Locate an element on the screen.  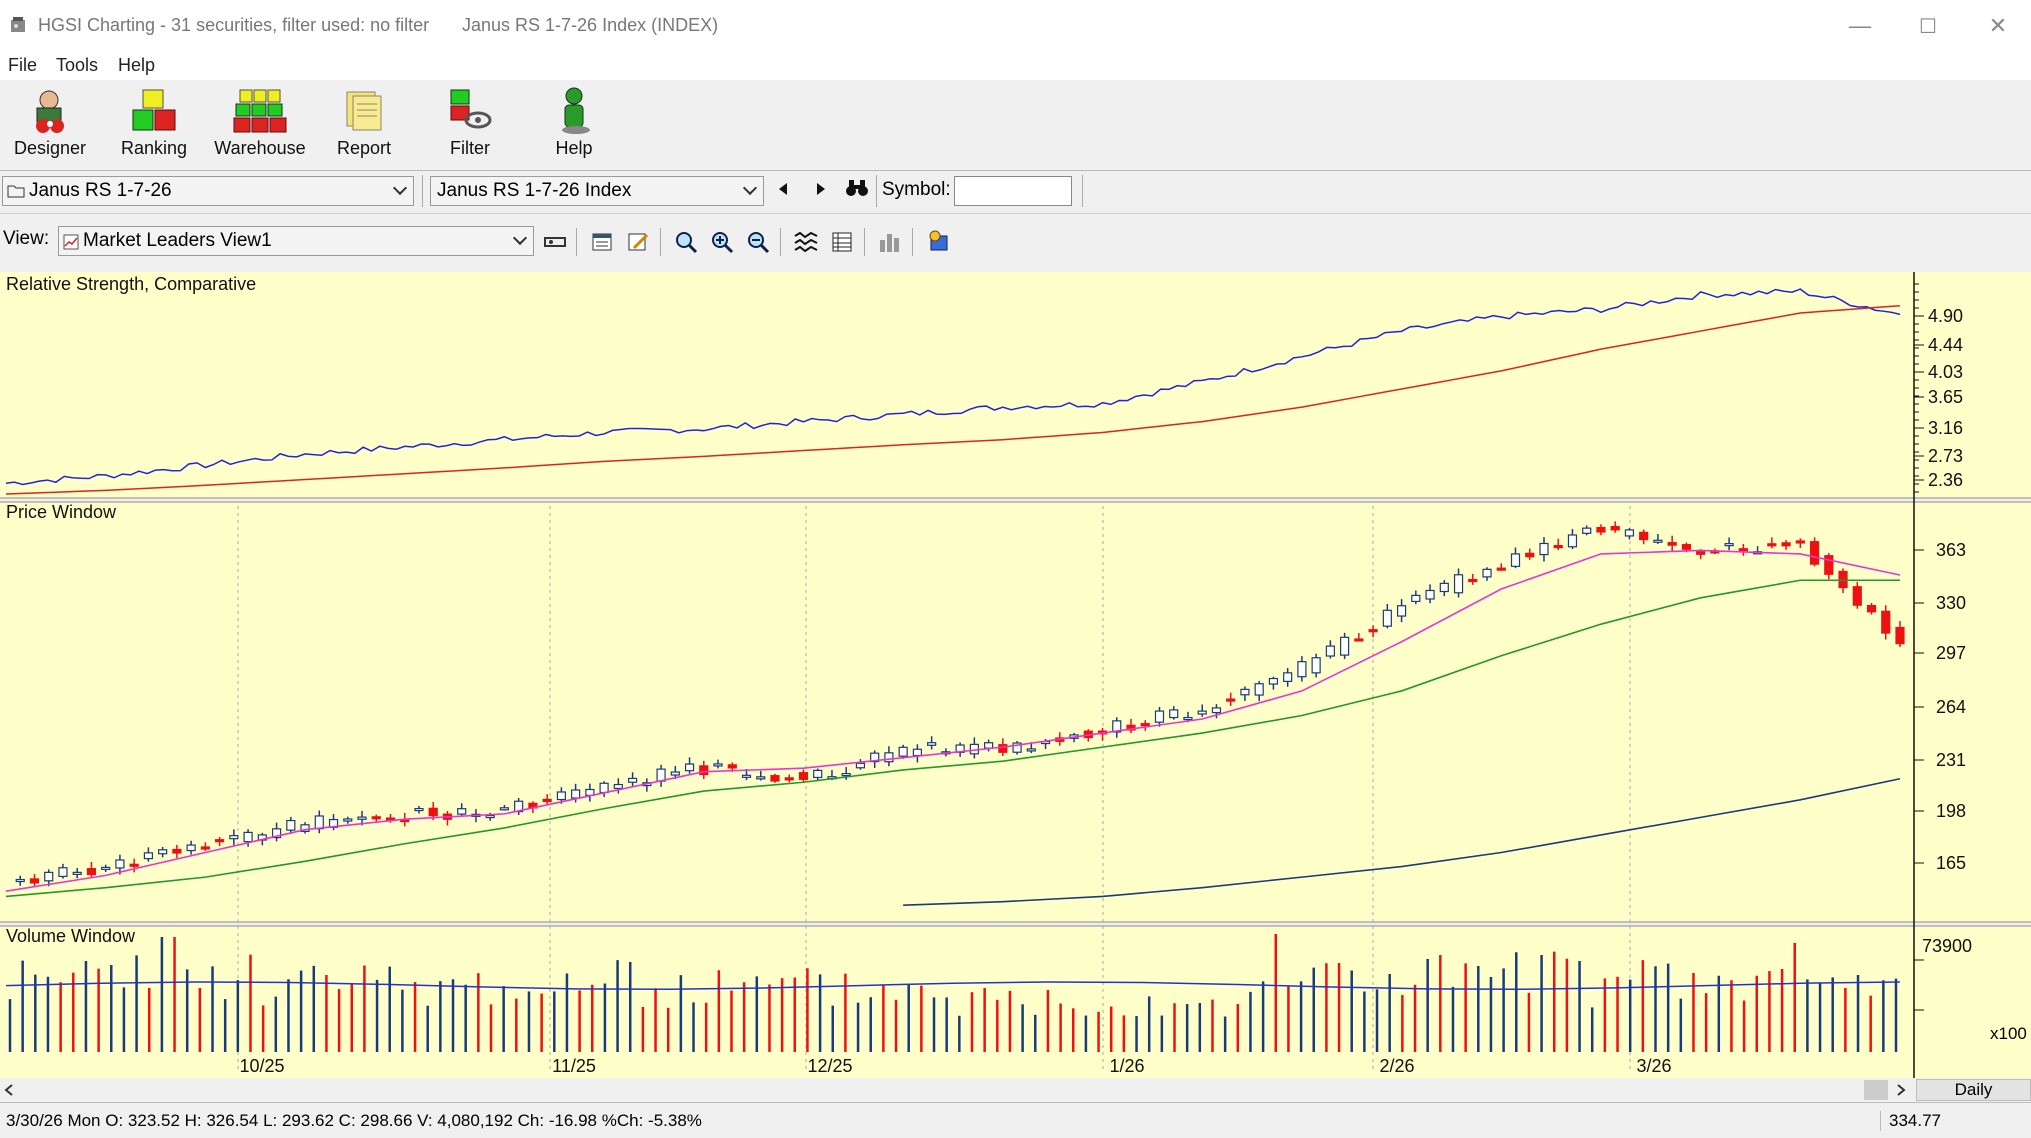
help-button: Help is located at coordinates (574, 126).